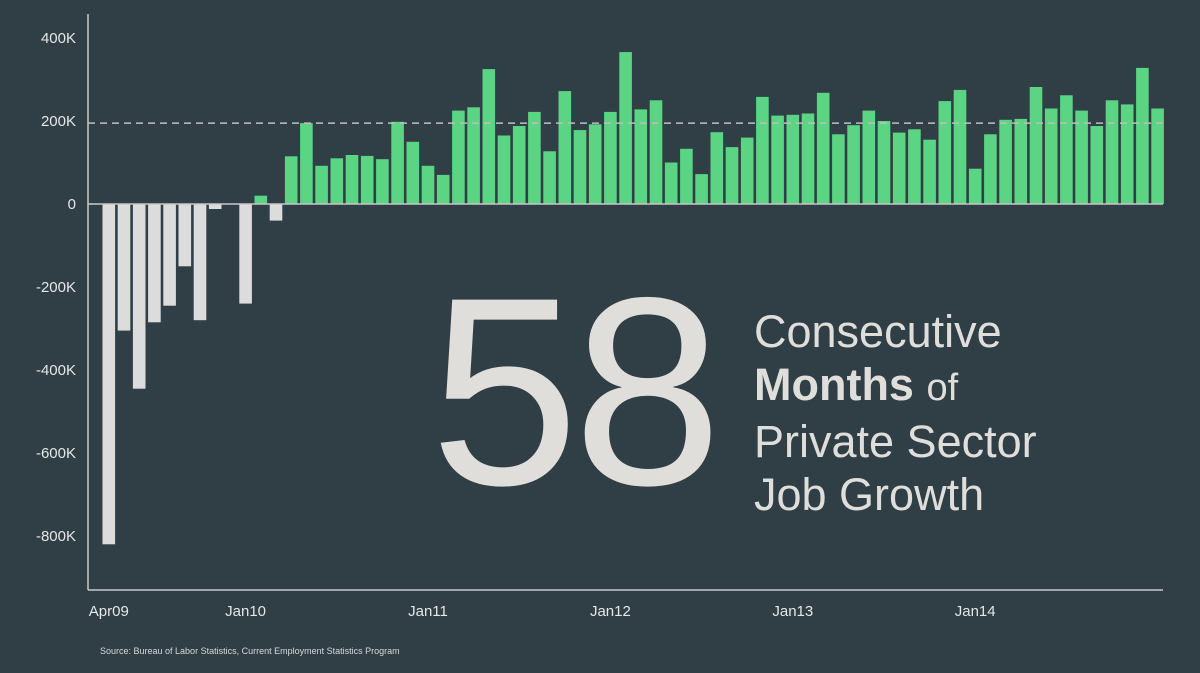 This screenshot has height=673, width=1200. What do you see at coordinates (542, 611) in the screenshot?
I see `x-axis-ticks: Apr09 Jan10 Jan11 Jan12 Jan13 Jan14` at bounding box center [542, 611].